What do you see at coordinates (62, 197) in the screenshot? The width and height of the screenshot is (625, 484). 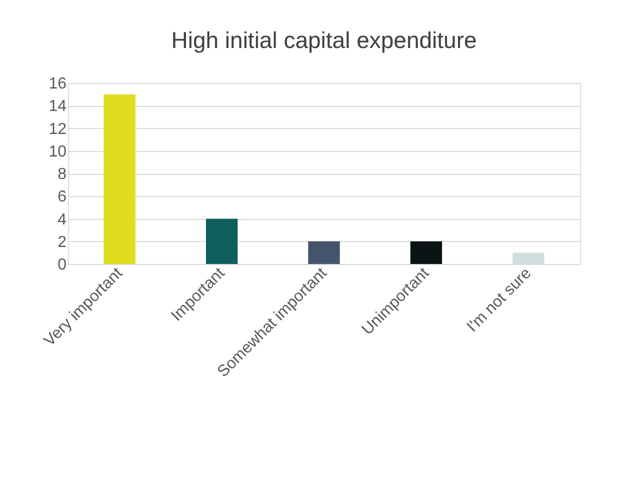 I see `y-tick-label: 6` at bounding box center [62, 197].